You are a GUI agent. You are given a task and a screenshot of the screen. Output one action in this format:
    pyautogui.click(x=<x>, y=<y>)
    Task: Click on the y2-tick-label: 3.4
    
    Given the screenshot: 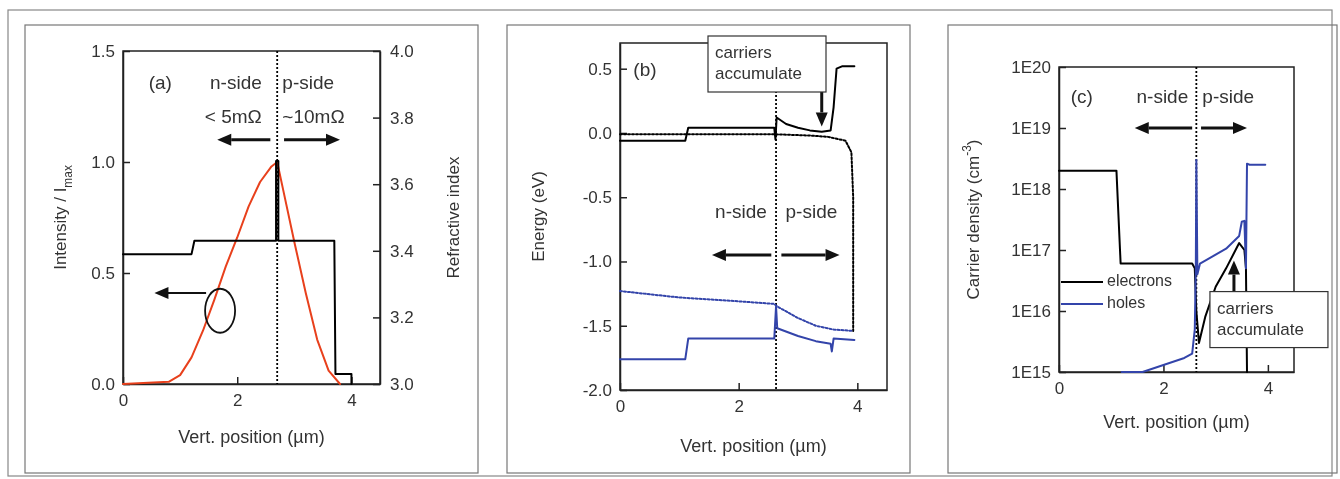 What is the action you would take?
    pyautogui.click(x=402, y=251)
    